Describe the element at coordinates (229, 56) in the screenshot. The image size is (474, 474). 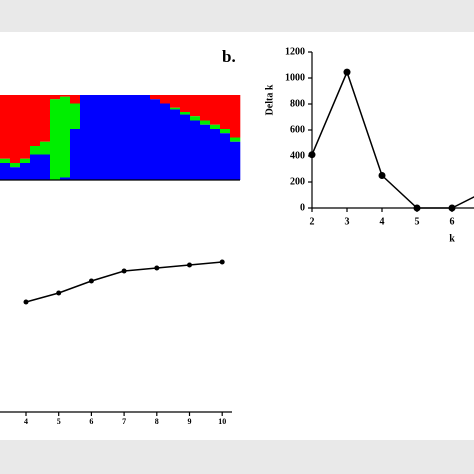
I see `panel-label: b.` at that location.